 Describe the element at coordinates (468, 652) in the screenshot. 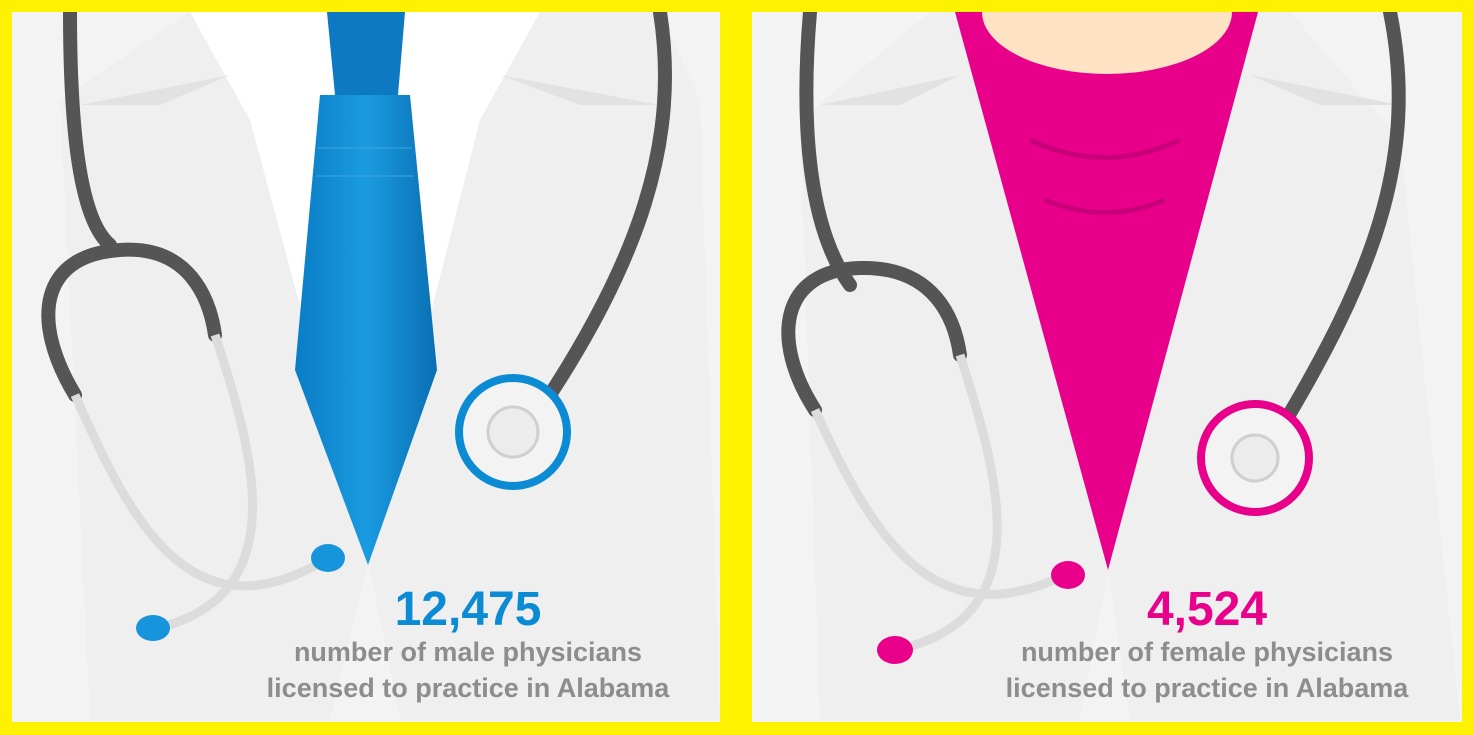

I see `male-caption: number of male physicians` at that location.